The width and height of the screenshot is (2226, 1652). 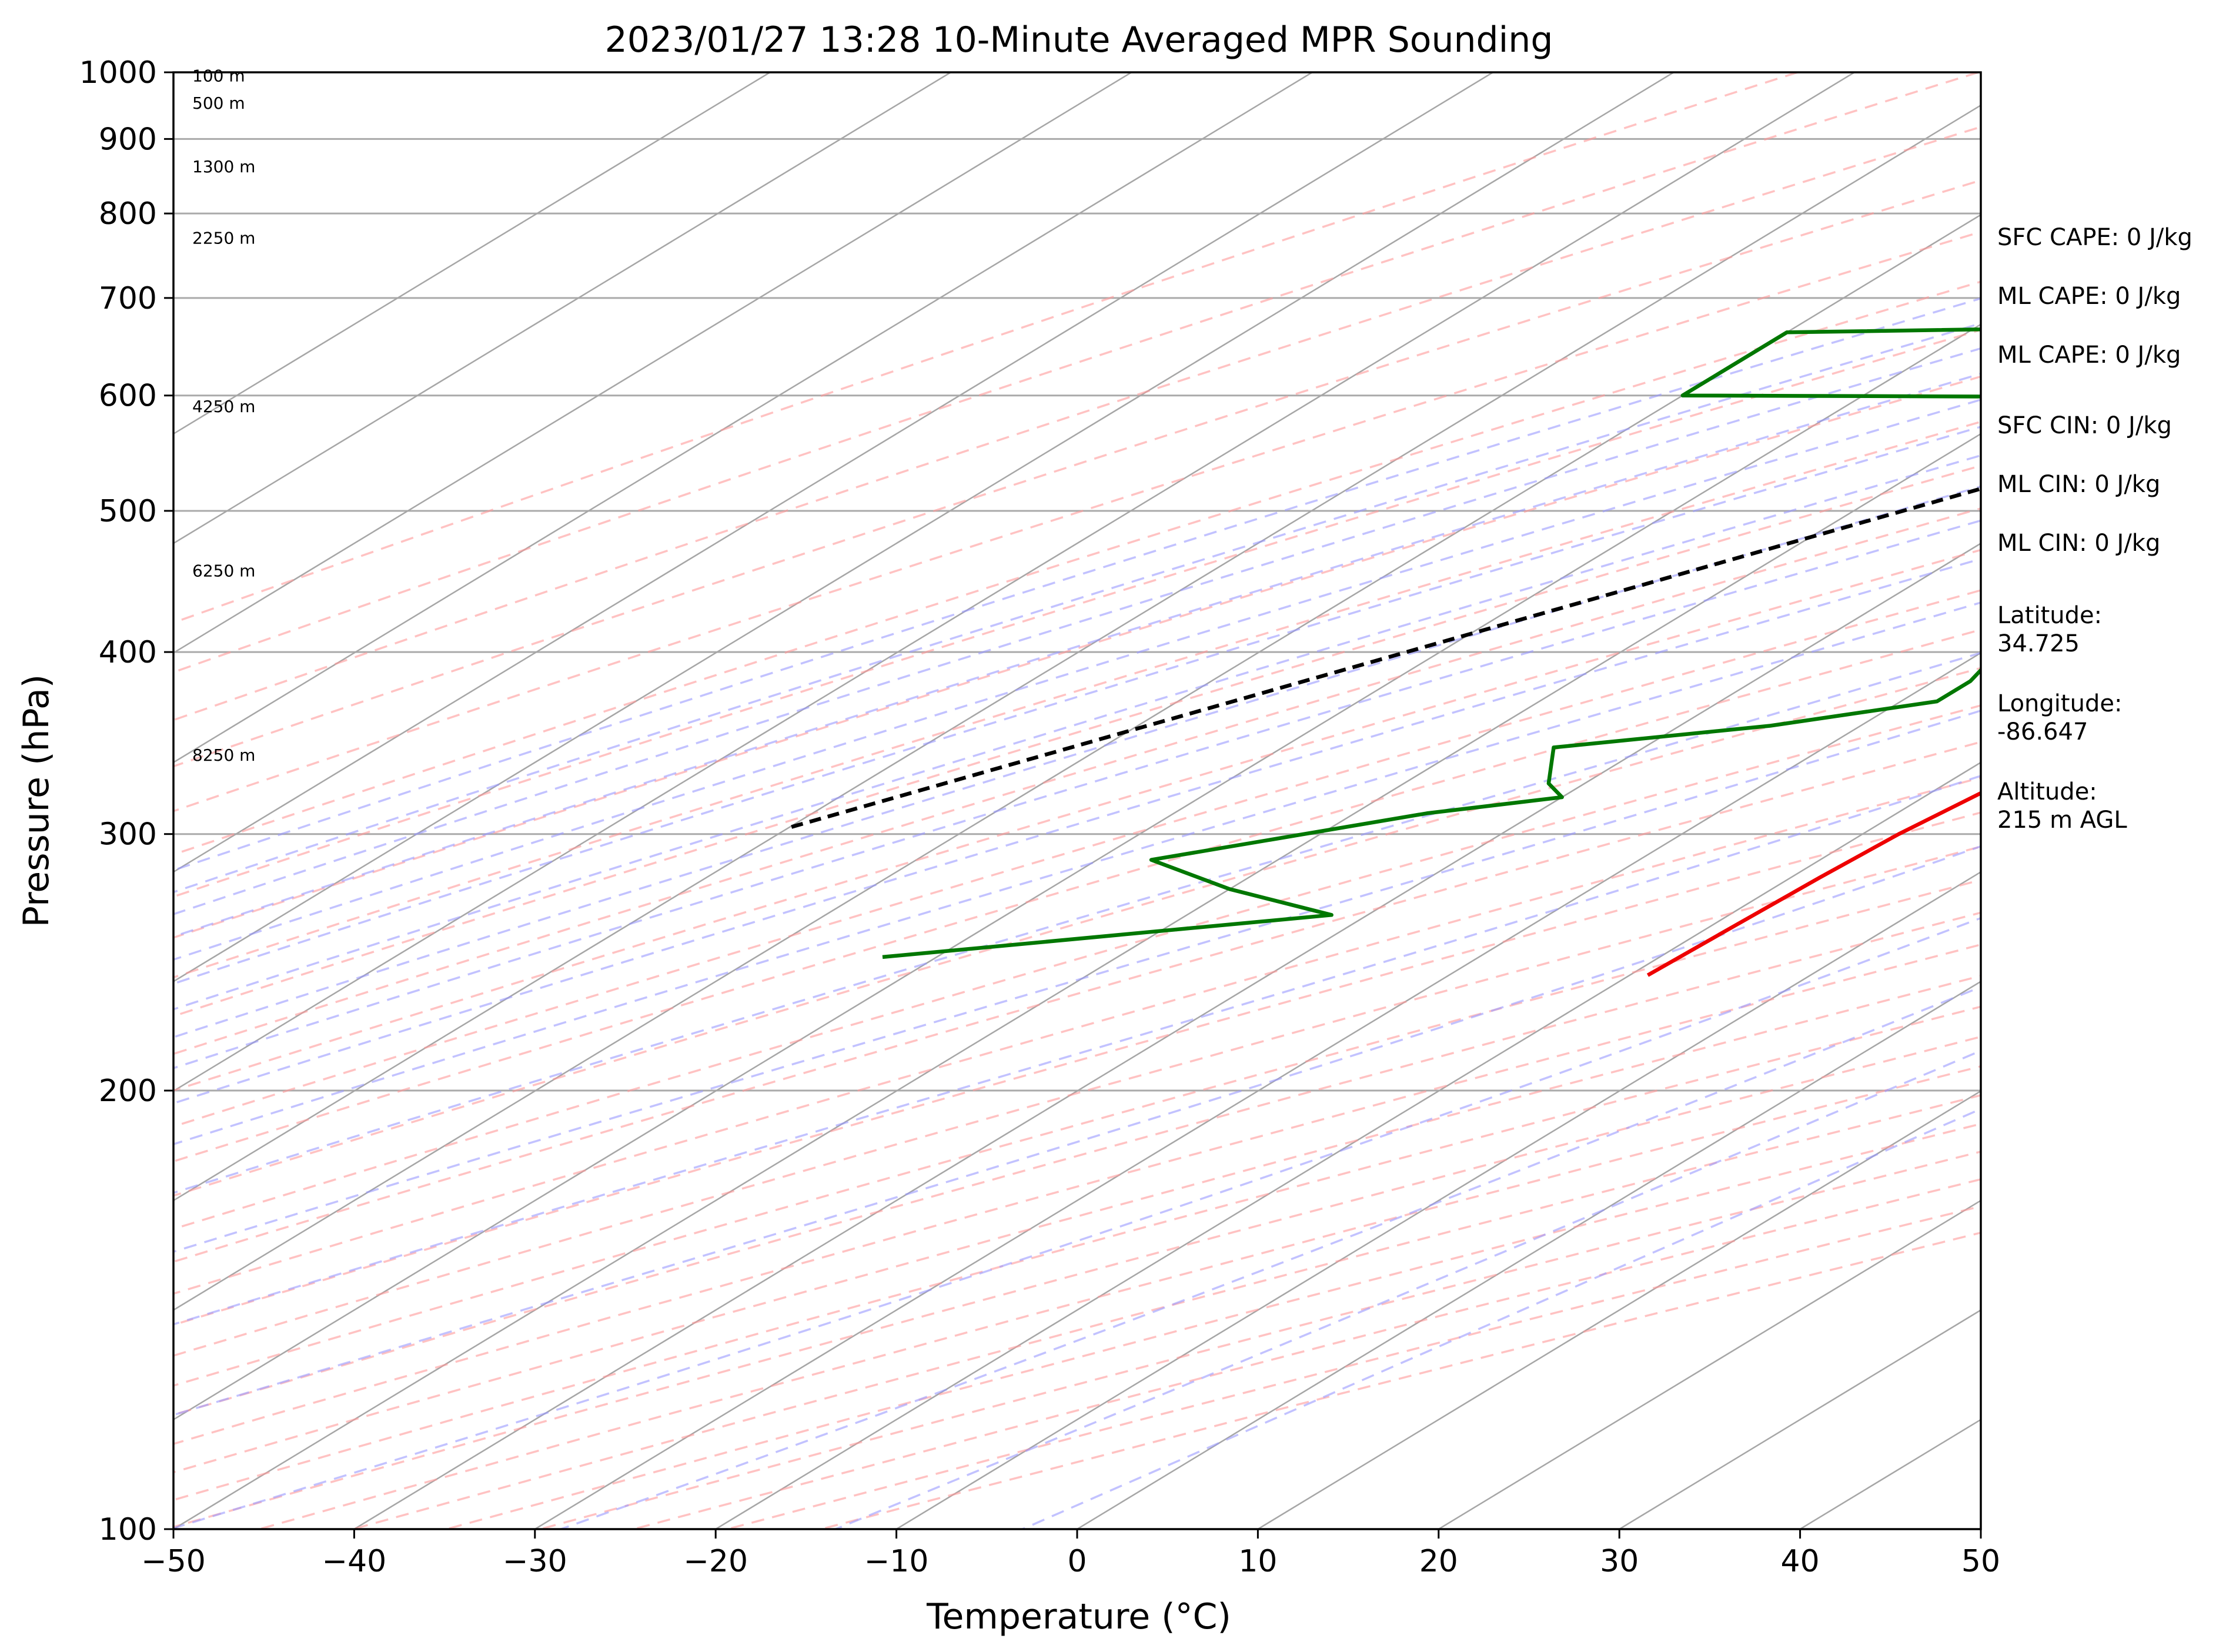 What do you see at coordinates (2047, 792) in the screenshot?
I see `altitude-label: Altitude:` at bounding box center [2047, 792].